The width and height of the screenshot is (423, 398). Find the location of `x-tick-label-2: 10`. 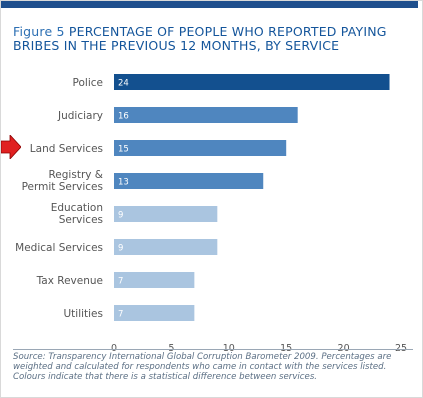

x-tick-label-2: 10 is located at coordinates (229, 347).